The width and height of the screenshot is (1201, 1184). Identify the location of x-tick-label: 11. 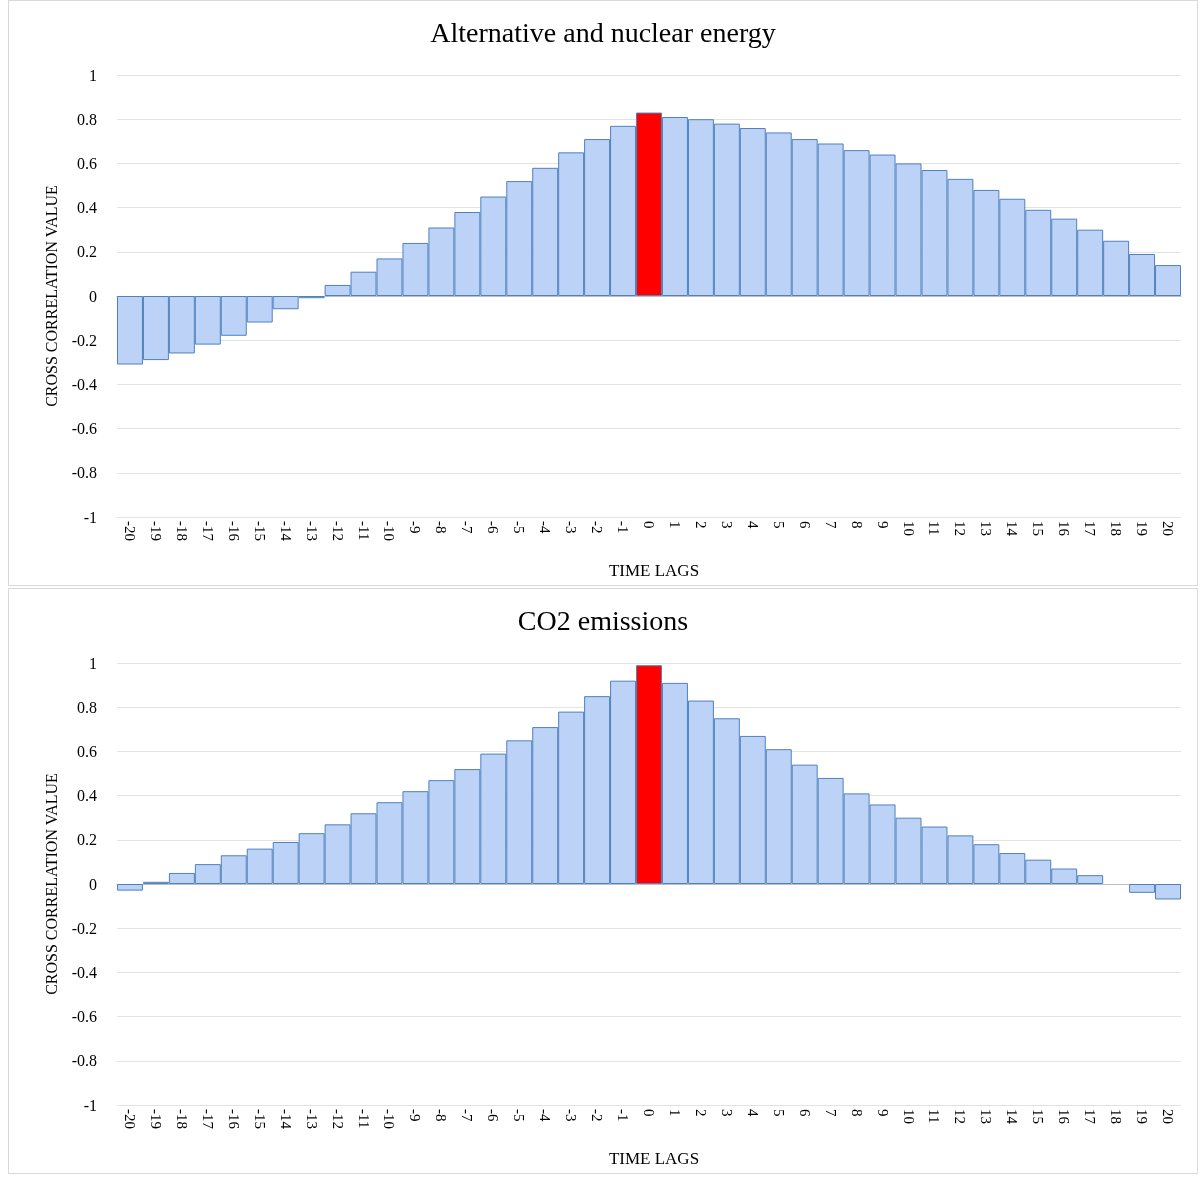
(934, 1116).